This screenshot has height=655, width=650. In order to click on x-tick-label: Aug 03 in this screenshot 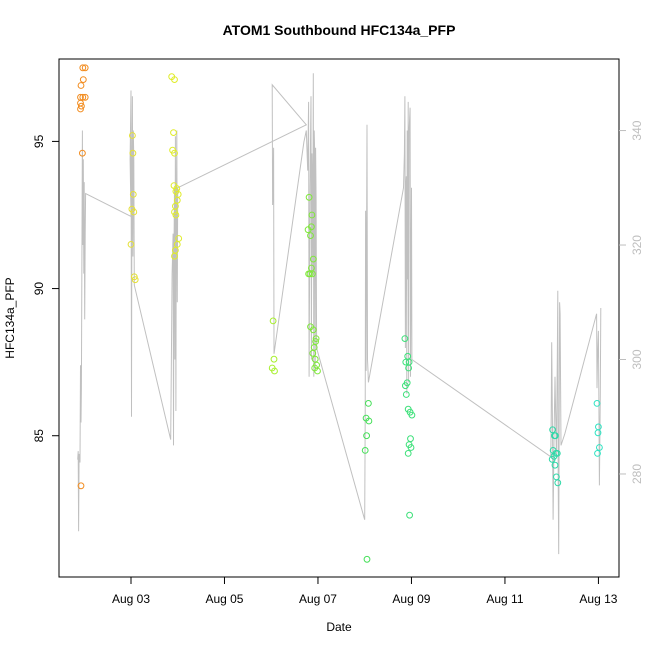, I will do `click(131, 599)`.